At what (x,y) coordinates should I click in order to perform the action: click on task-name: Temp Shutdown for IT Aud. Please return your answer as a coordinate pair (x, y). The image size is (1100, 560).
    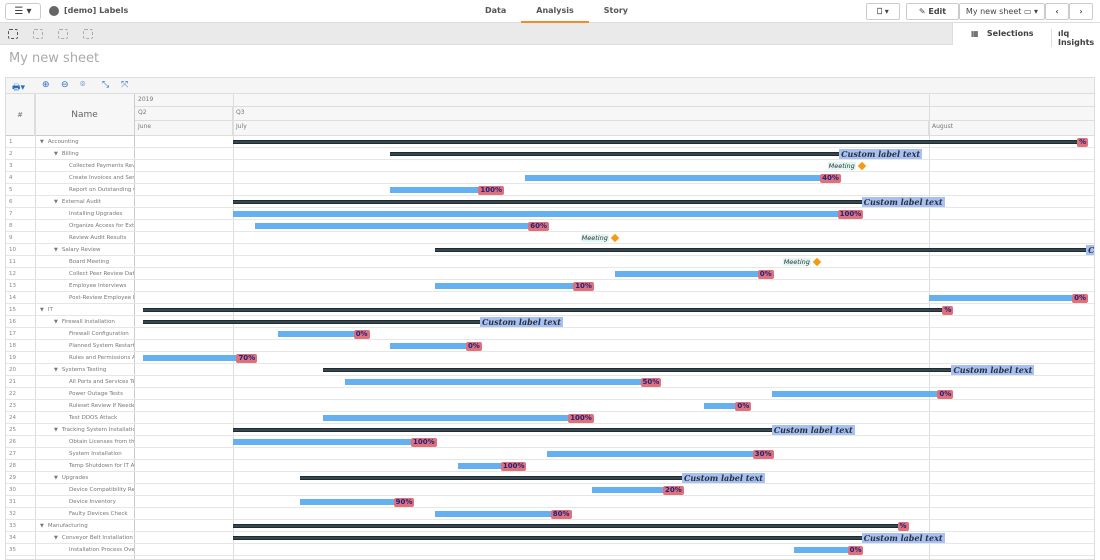
    Looking at the image, I should click on (101, 466).